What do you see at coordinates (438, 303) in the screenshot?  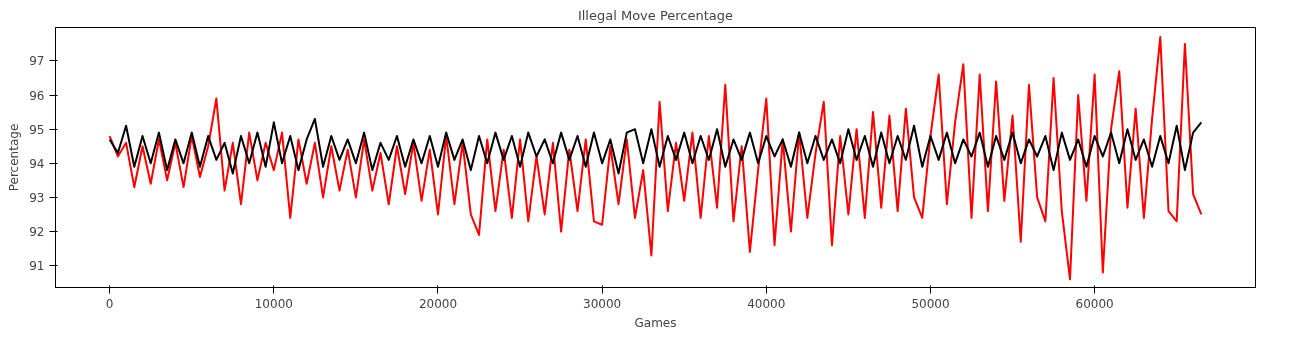 I see `x-tick-label: 20000` at bounding box center [438, 303].